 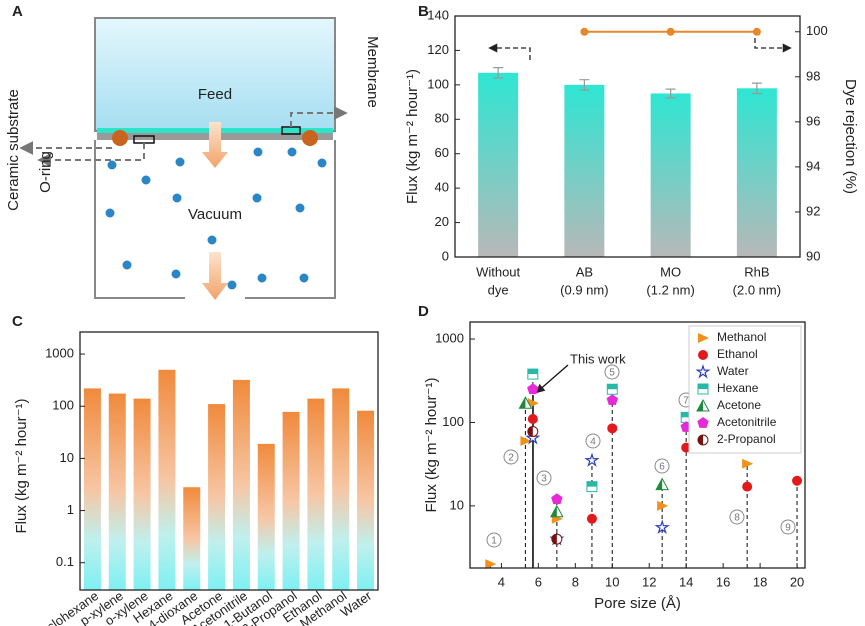 I want to click on x-tick-label: RhB, so click(x=756, y=271).